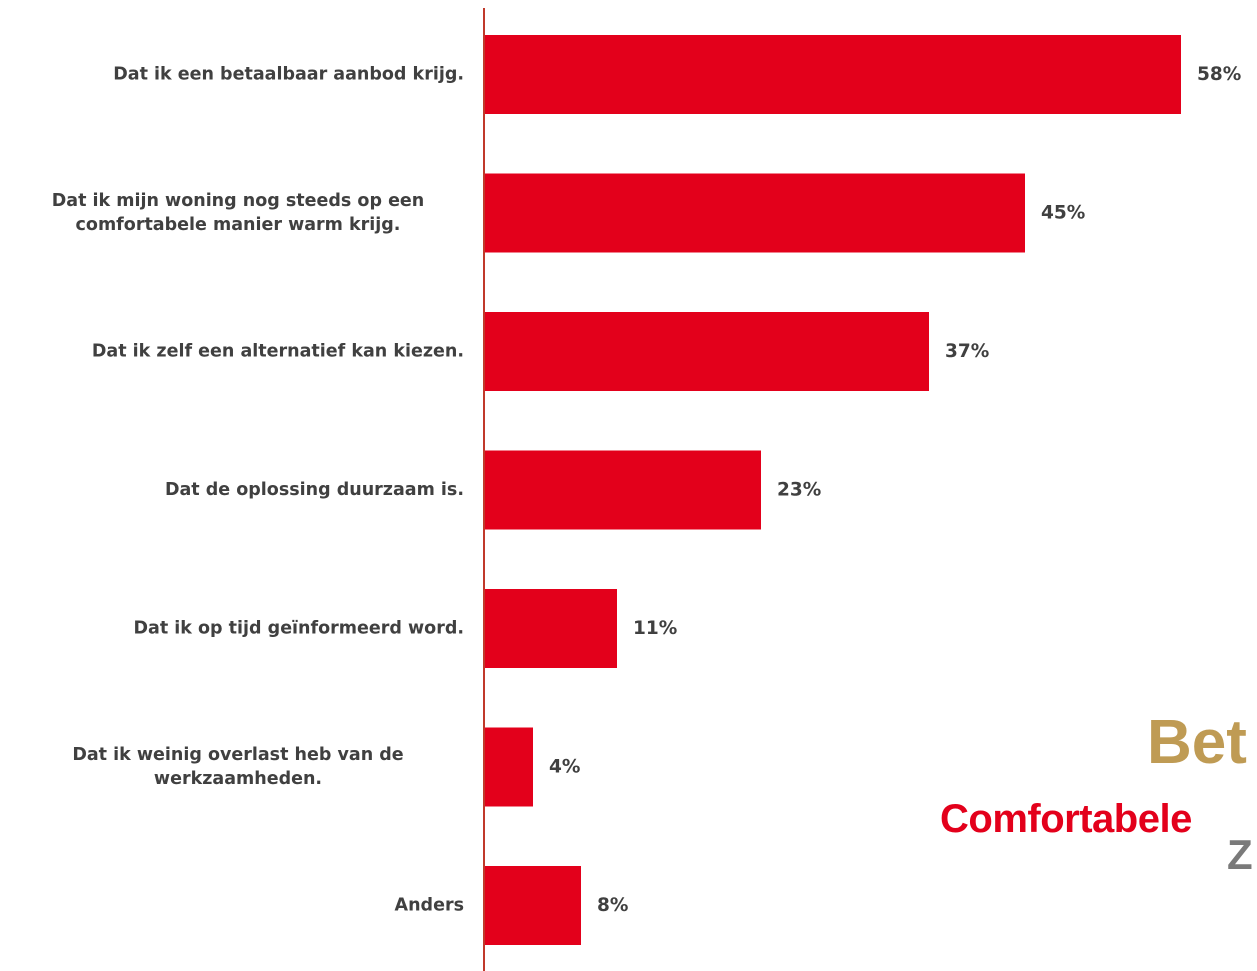  I want to click on category-label: Dat ik zelf een alternatief kan kiezen., so click(278, 352).